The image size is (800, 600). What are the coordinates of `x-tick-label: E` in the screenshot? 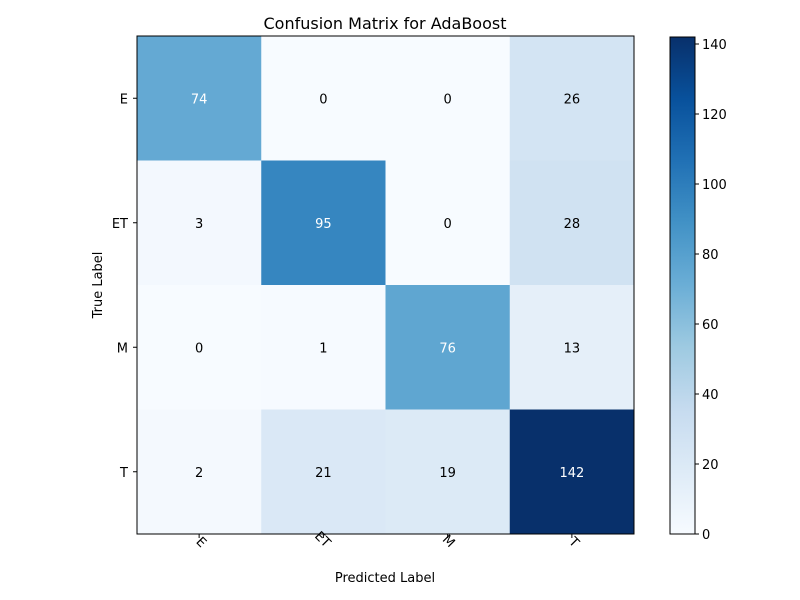 It's located at (200, 542).